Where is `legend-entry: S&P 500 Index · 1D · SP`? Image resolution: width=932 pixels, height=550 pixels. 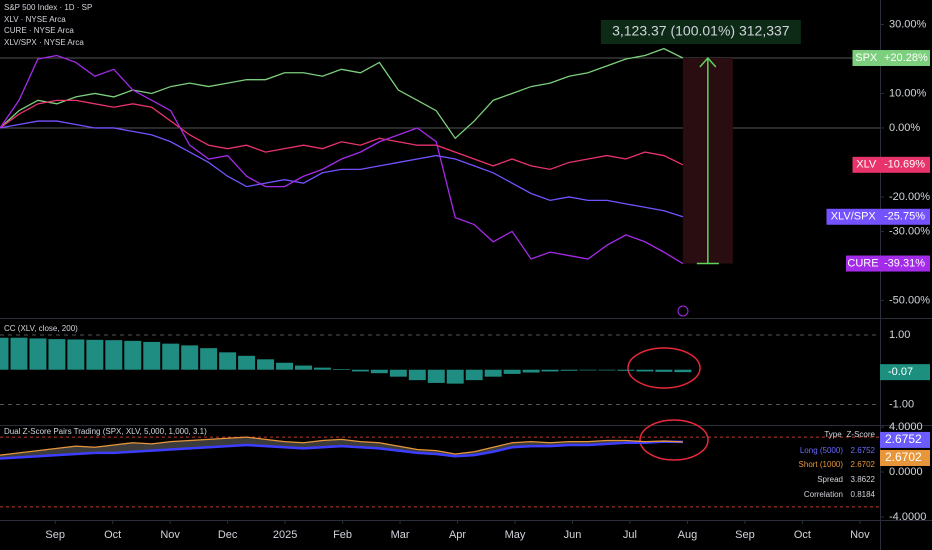
legend-entry: S&P 500 Index · 1D · SP is located at coordinates (48, 7).